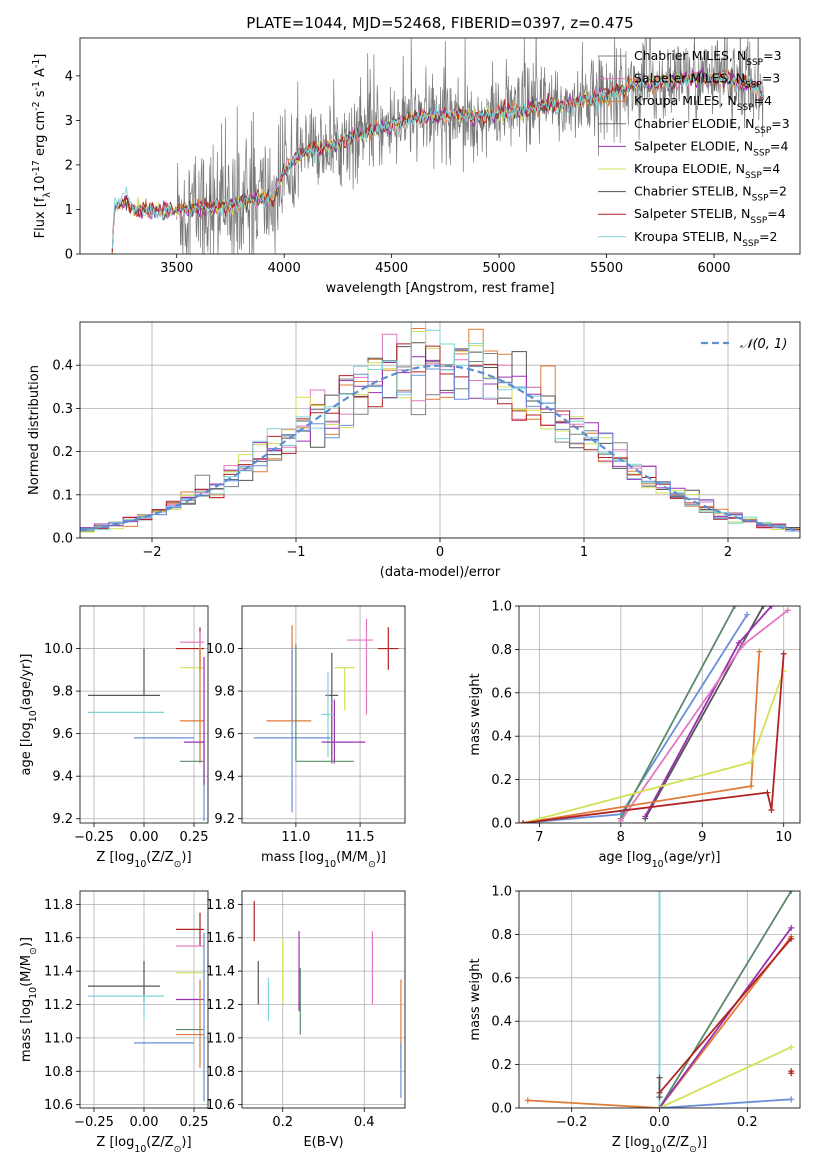 The height and width of the screenshot is (1170, 819). I want to click on label-segment: erg cm, so click(40, 135).